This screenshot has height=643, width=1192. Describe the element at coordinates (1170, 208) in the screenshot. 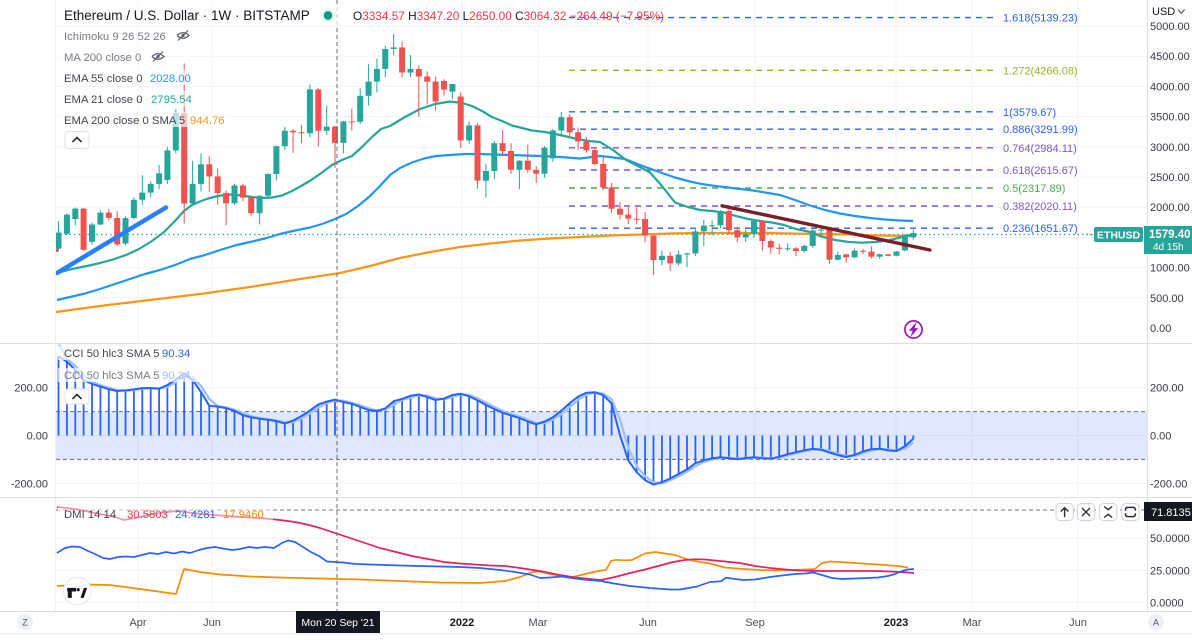

I see `svg-text: 2000.00` at that location.